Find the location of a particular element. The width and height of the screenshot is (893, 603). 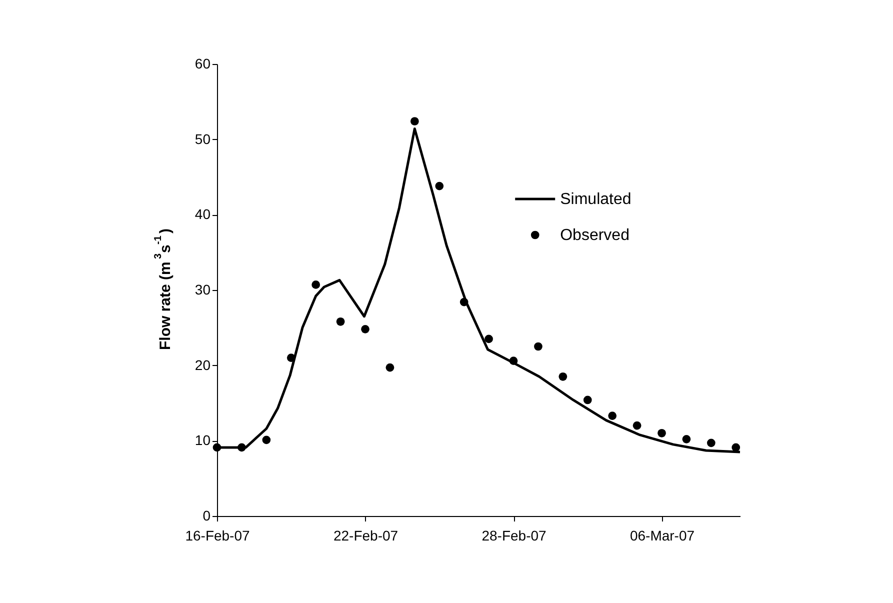

y-tick-label: 10 is located at coordinates (202, 440).